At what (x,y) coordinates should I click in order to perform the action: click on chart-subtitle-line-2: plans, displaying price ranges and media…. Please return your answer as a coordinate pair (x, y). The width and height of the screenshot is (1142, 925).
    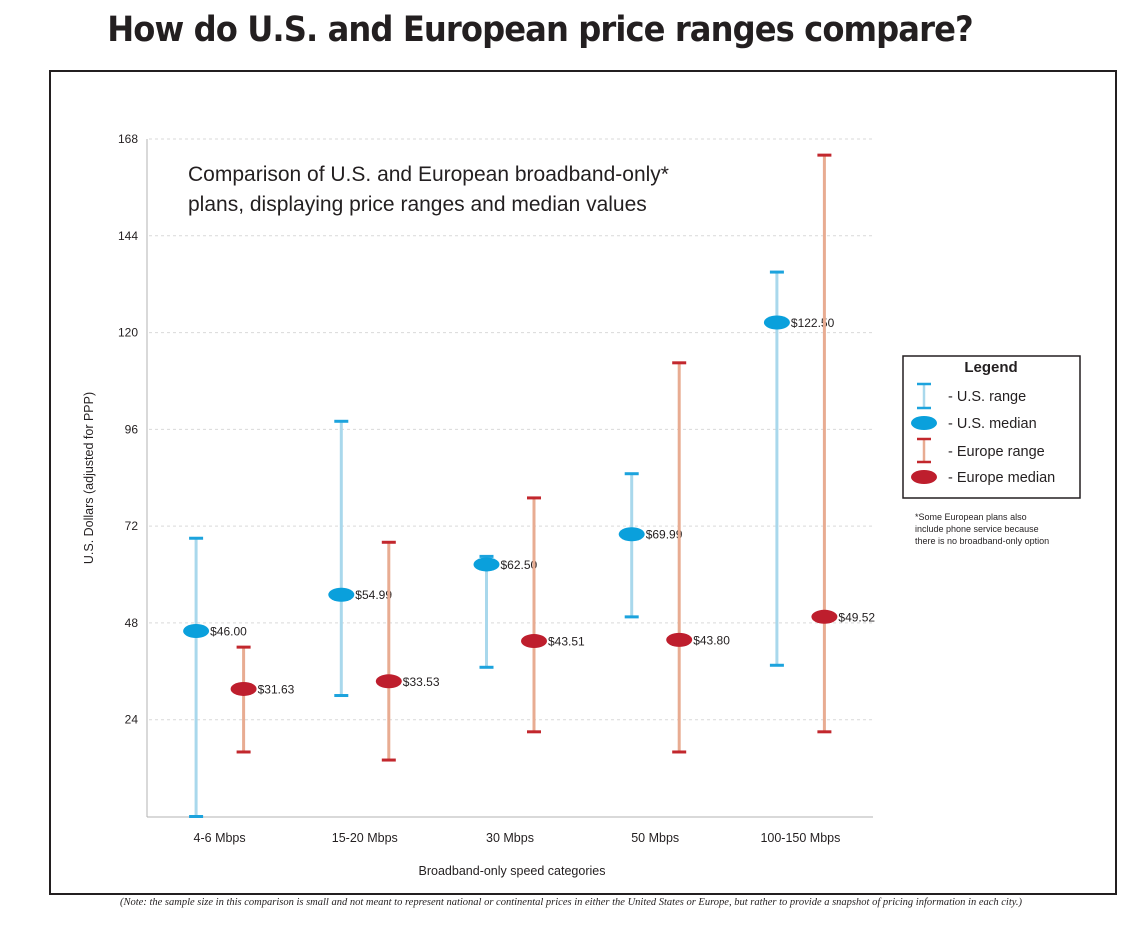
    Looking at the image, I should click on (417, 204).